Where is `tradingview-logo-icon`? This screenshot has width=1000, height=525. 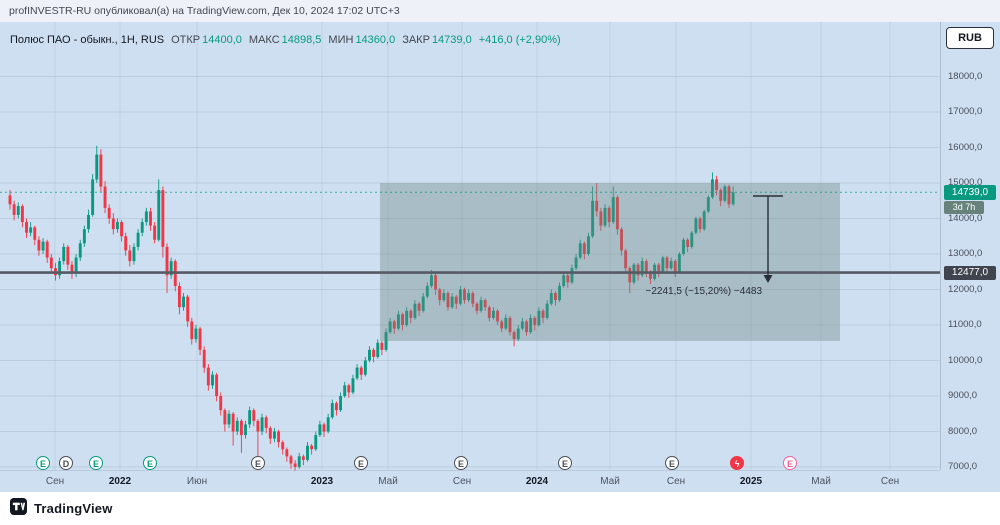
tradingview-logo-icon is located at coordinates (18, 508).